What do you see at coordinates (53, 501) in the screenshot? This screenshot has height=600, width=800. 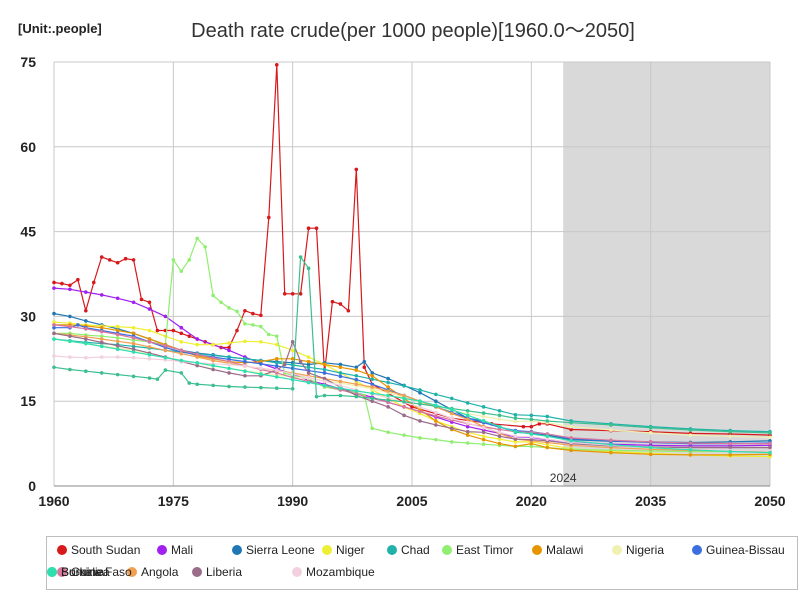 I see `x-tick-label: 1960` at bounding box center [53, 501].